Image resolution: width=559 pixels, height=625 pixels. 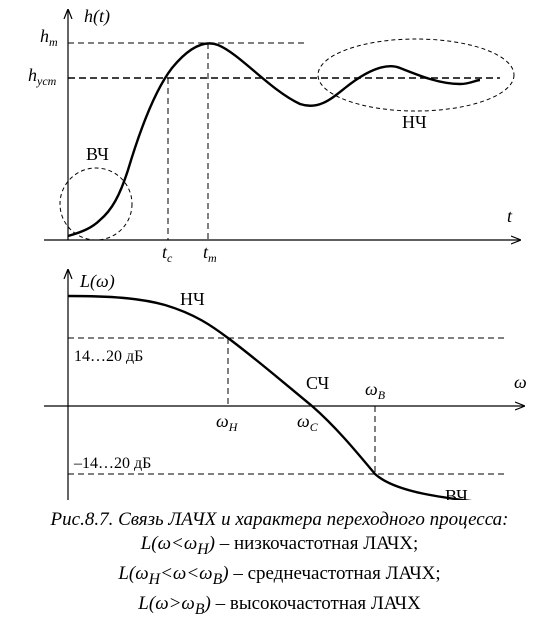 What do you see at coordinates (308, 422) in the screenshot?
I see `omega-c-label: ωС` at bounding box center [308, 422].